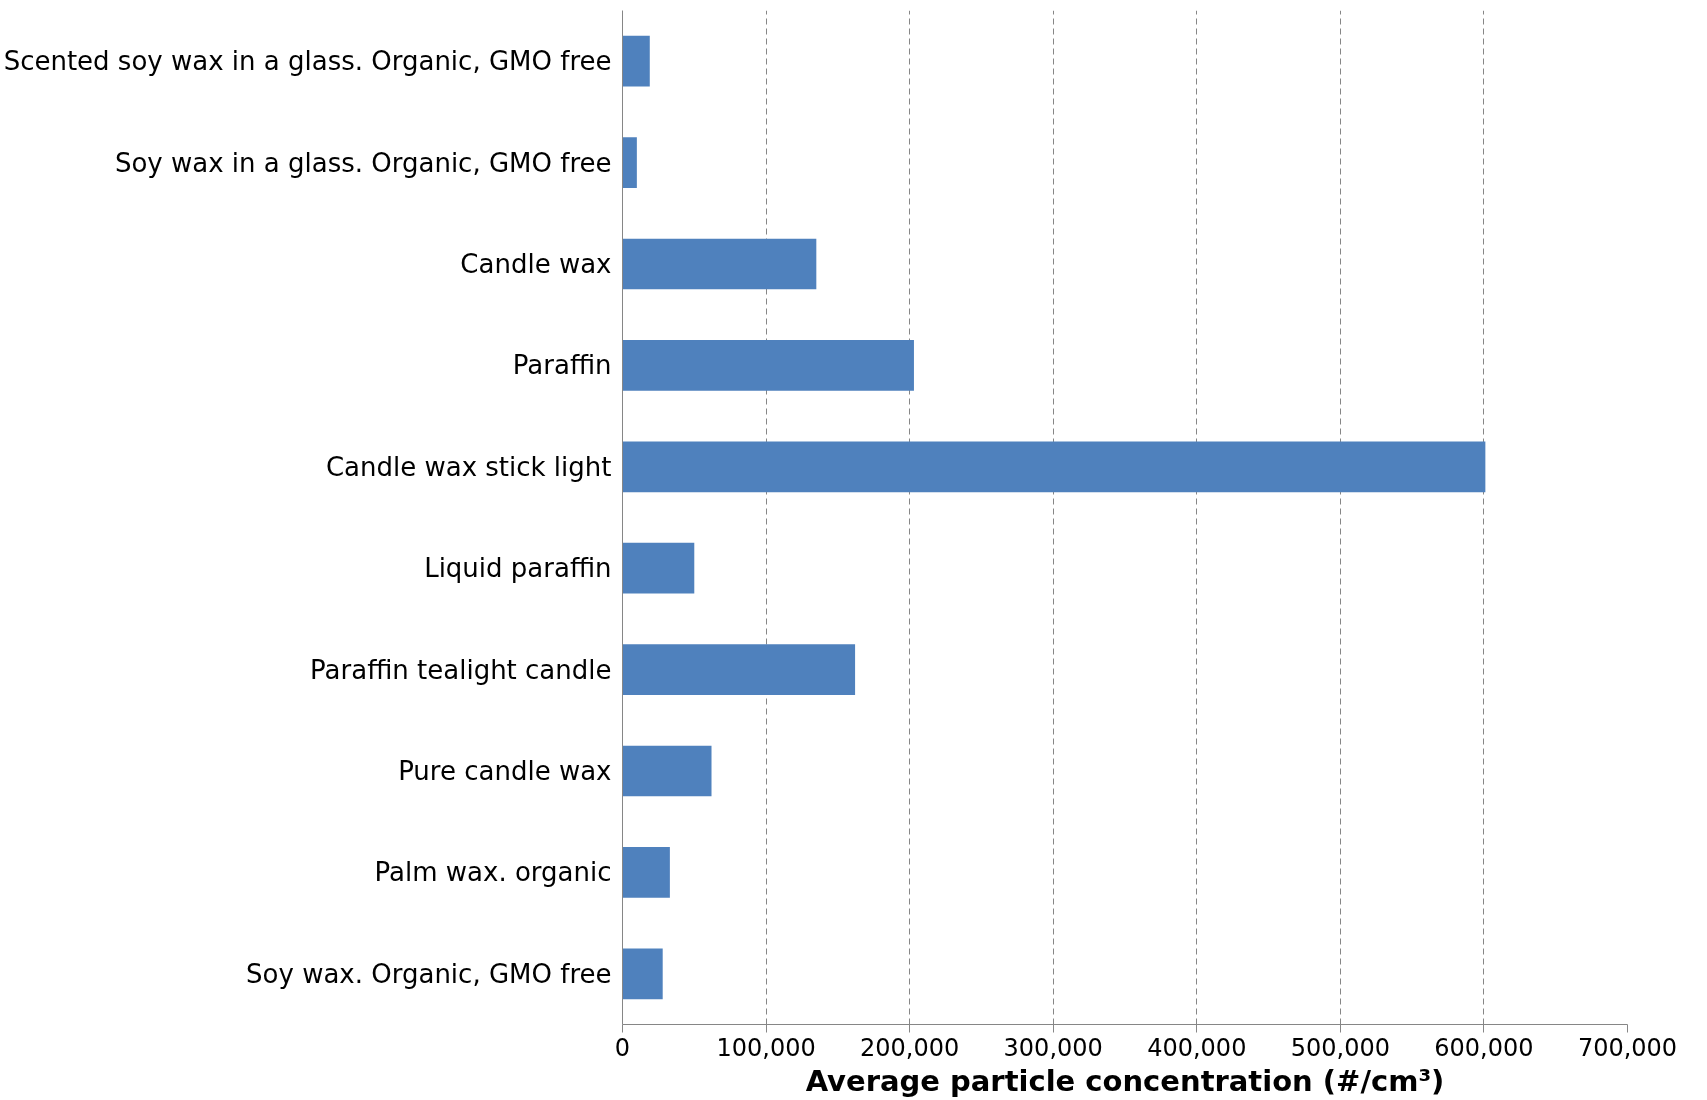  Describe the element at coordinates (766, 1047) in the screenshot. I see `x-tick-label: 100,000` at that location.